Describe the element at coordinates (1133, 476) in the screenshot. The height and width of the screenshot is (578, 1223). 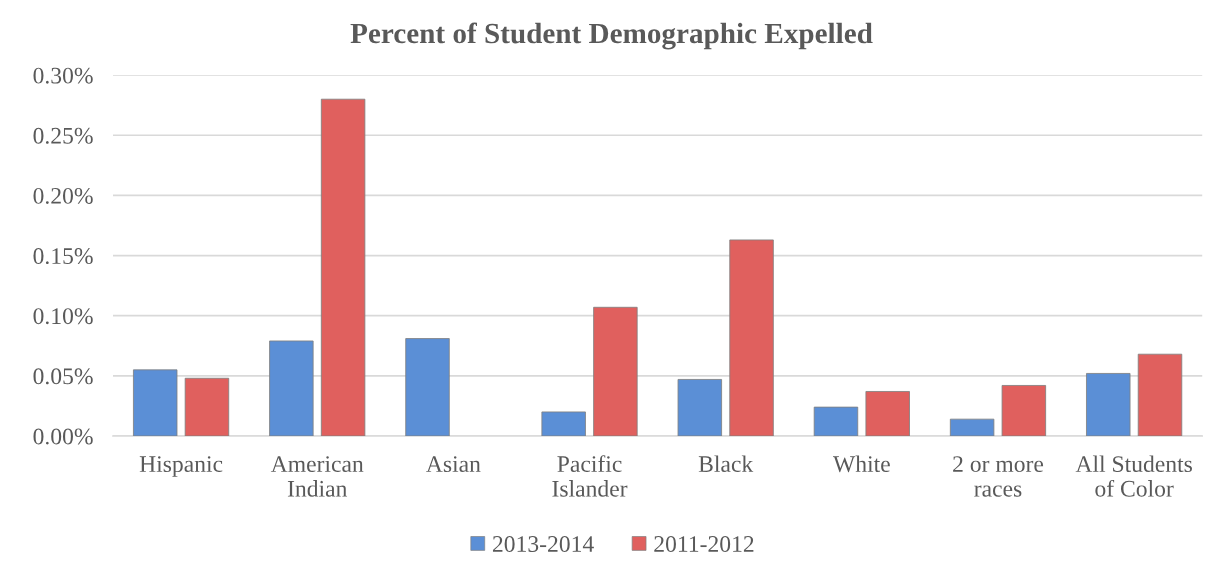
I see `x-tick-label: All Students of Color` at that location.